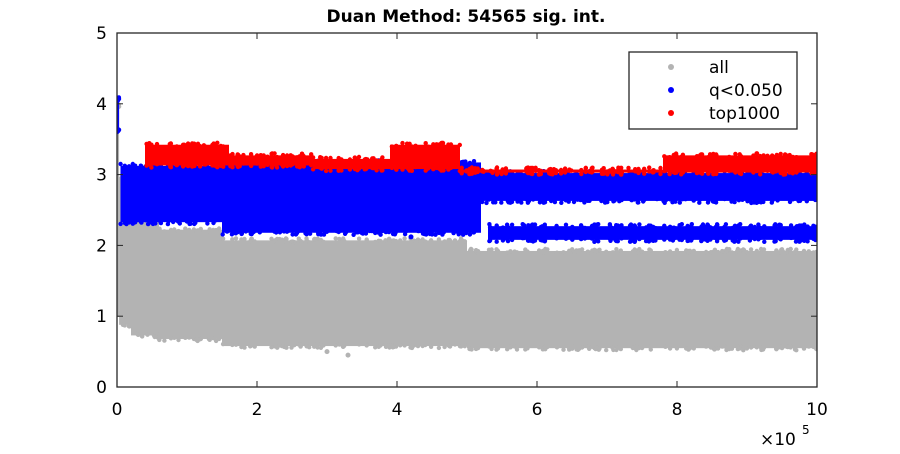  Describe the element at coordinates (671, 90) in the screenshot. I see `legend-marker` at that location.